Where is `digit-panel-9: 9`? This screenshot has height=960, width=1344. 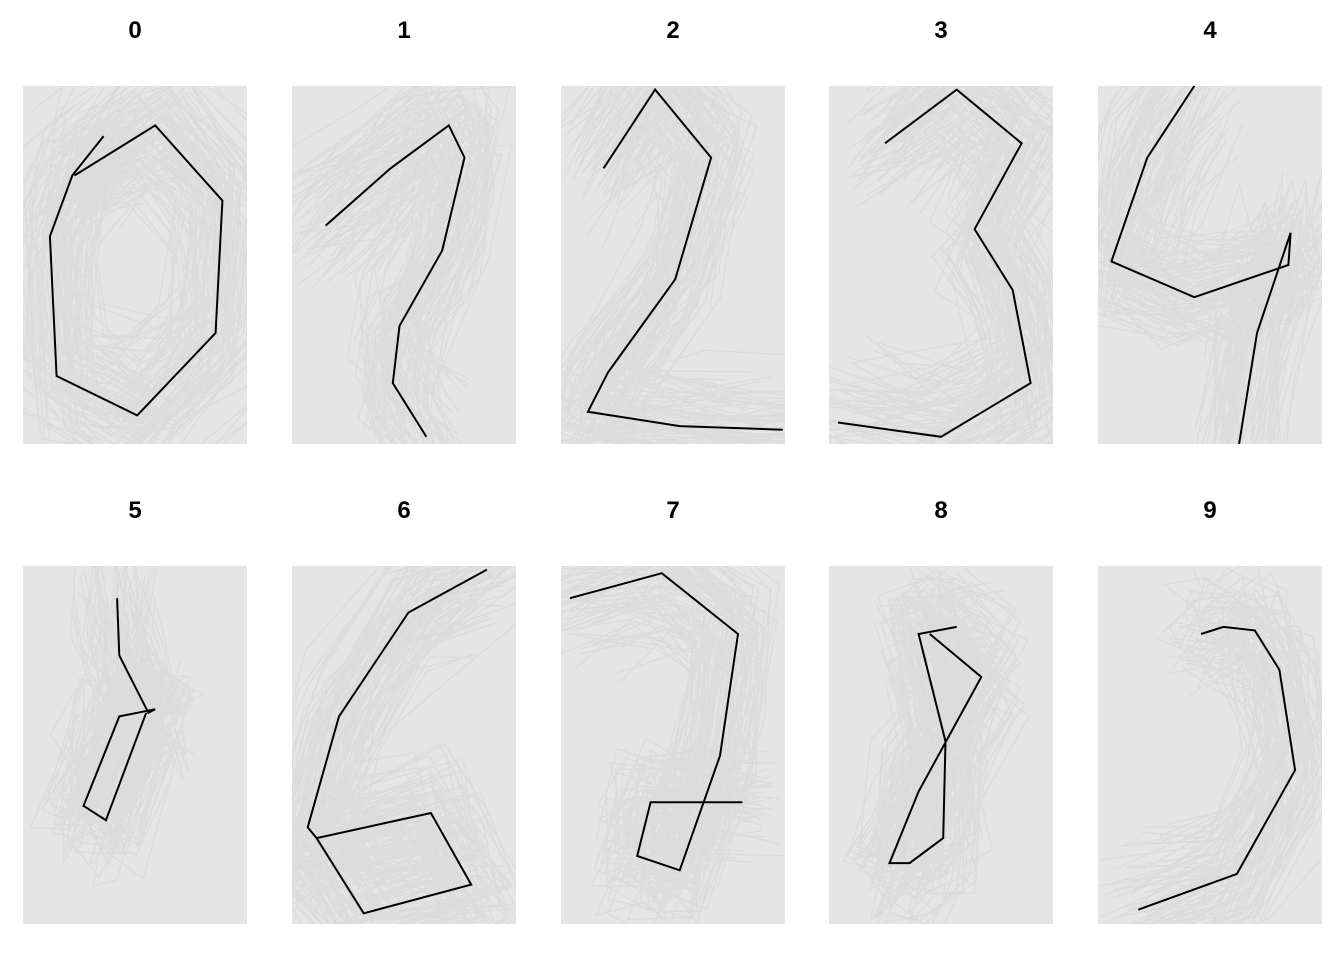
digit-panel-9: 9 is located at coordinates (1216, 728).